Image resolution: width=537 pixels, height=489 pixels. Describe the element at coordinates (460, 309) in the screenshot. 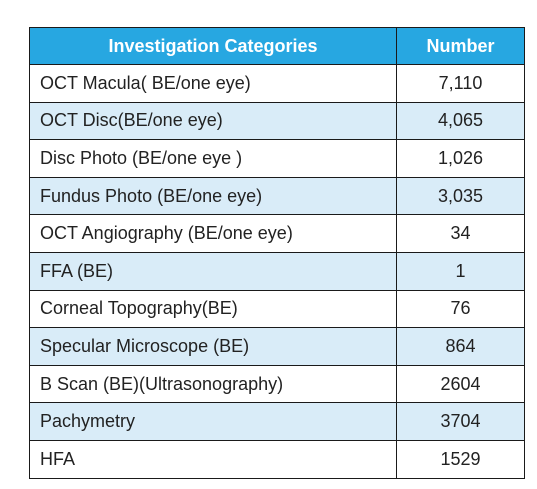

I see `number-cell: 76` at that location.